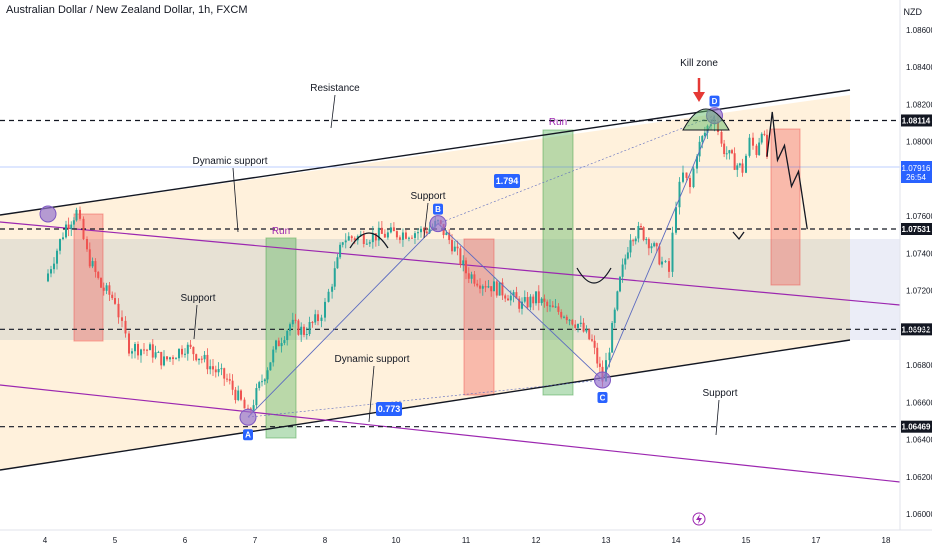  What do you see at coordinates (816, 540) in the screenshot?
I see `x-tick-label: 17` at bounding box center [816, 540].